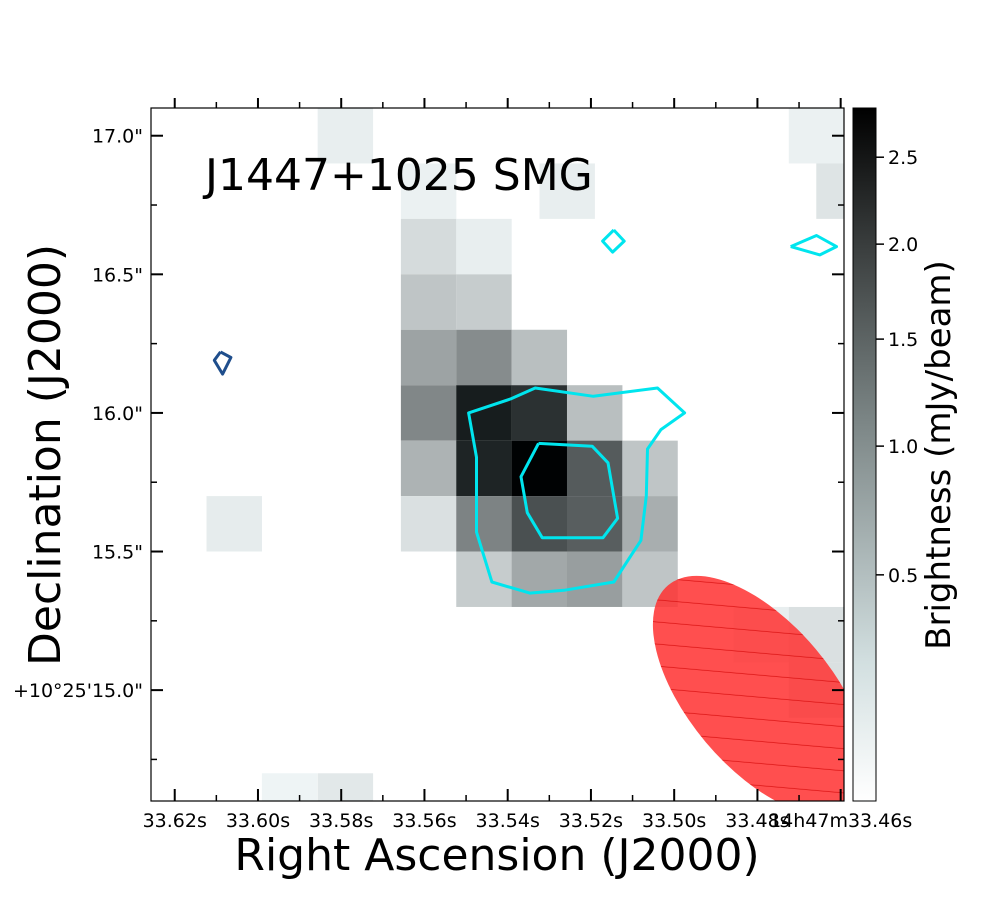 The image size is (1000, 904). I want to click on x-tick-label: 33.54s, so click(508, 821).